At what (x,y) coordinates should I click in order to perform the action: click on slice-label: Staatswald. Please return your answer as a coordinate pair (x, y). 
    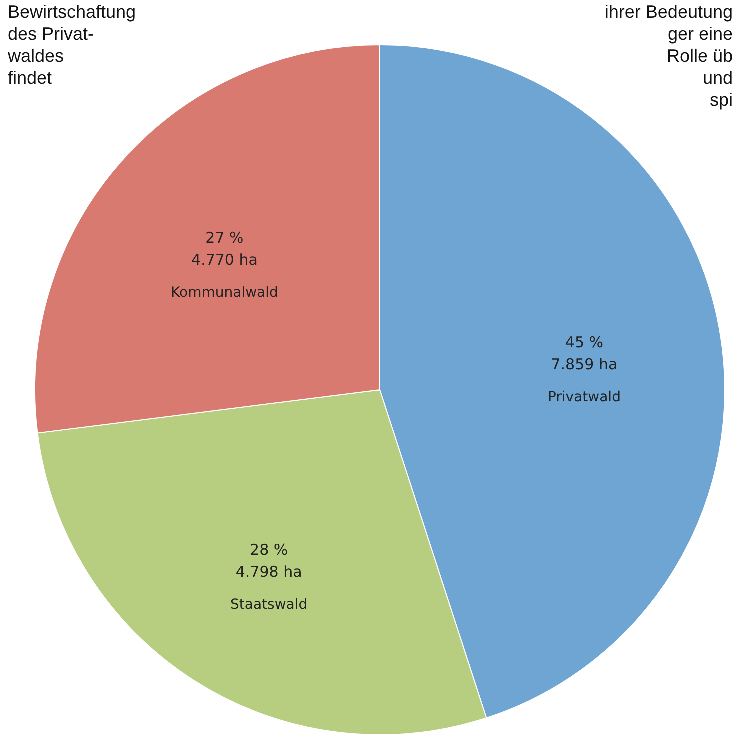
    Looking at the image, I should click on (269, 604).